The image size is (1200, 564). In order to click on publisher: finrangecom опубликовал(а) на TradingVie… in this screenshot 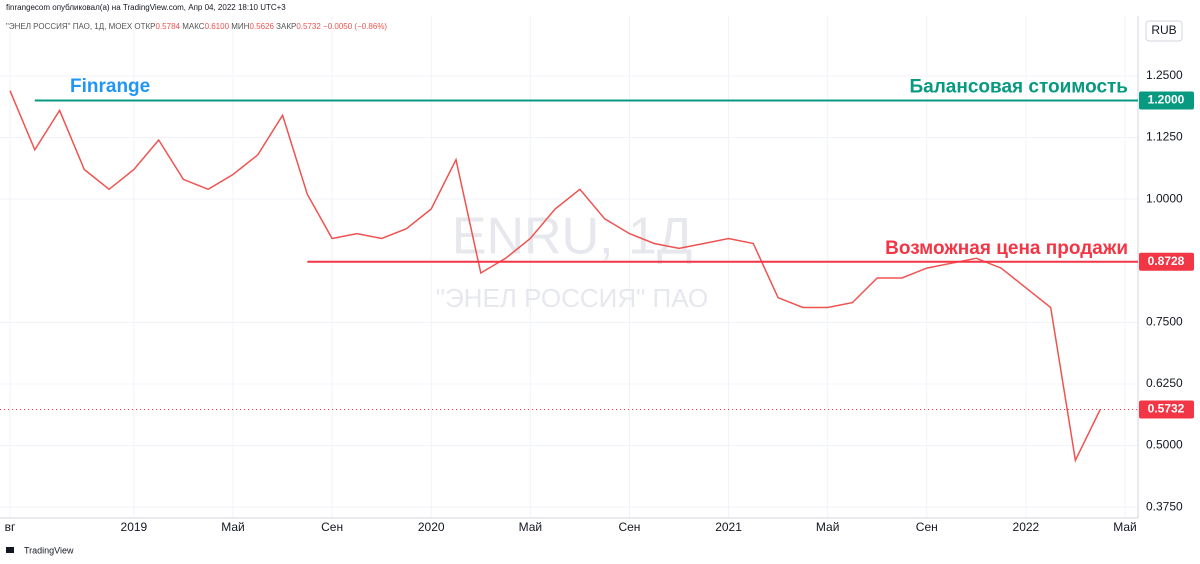, I will do `click(146, 7)`.